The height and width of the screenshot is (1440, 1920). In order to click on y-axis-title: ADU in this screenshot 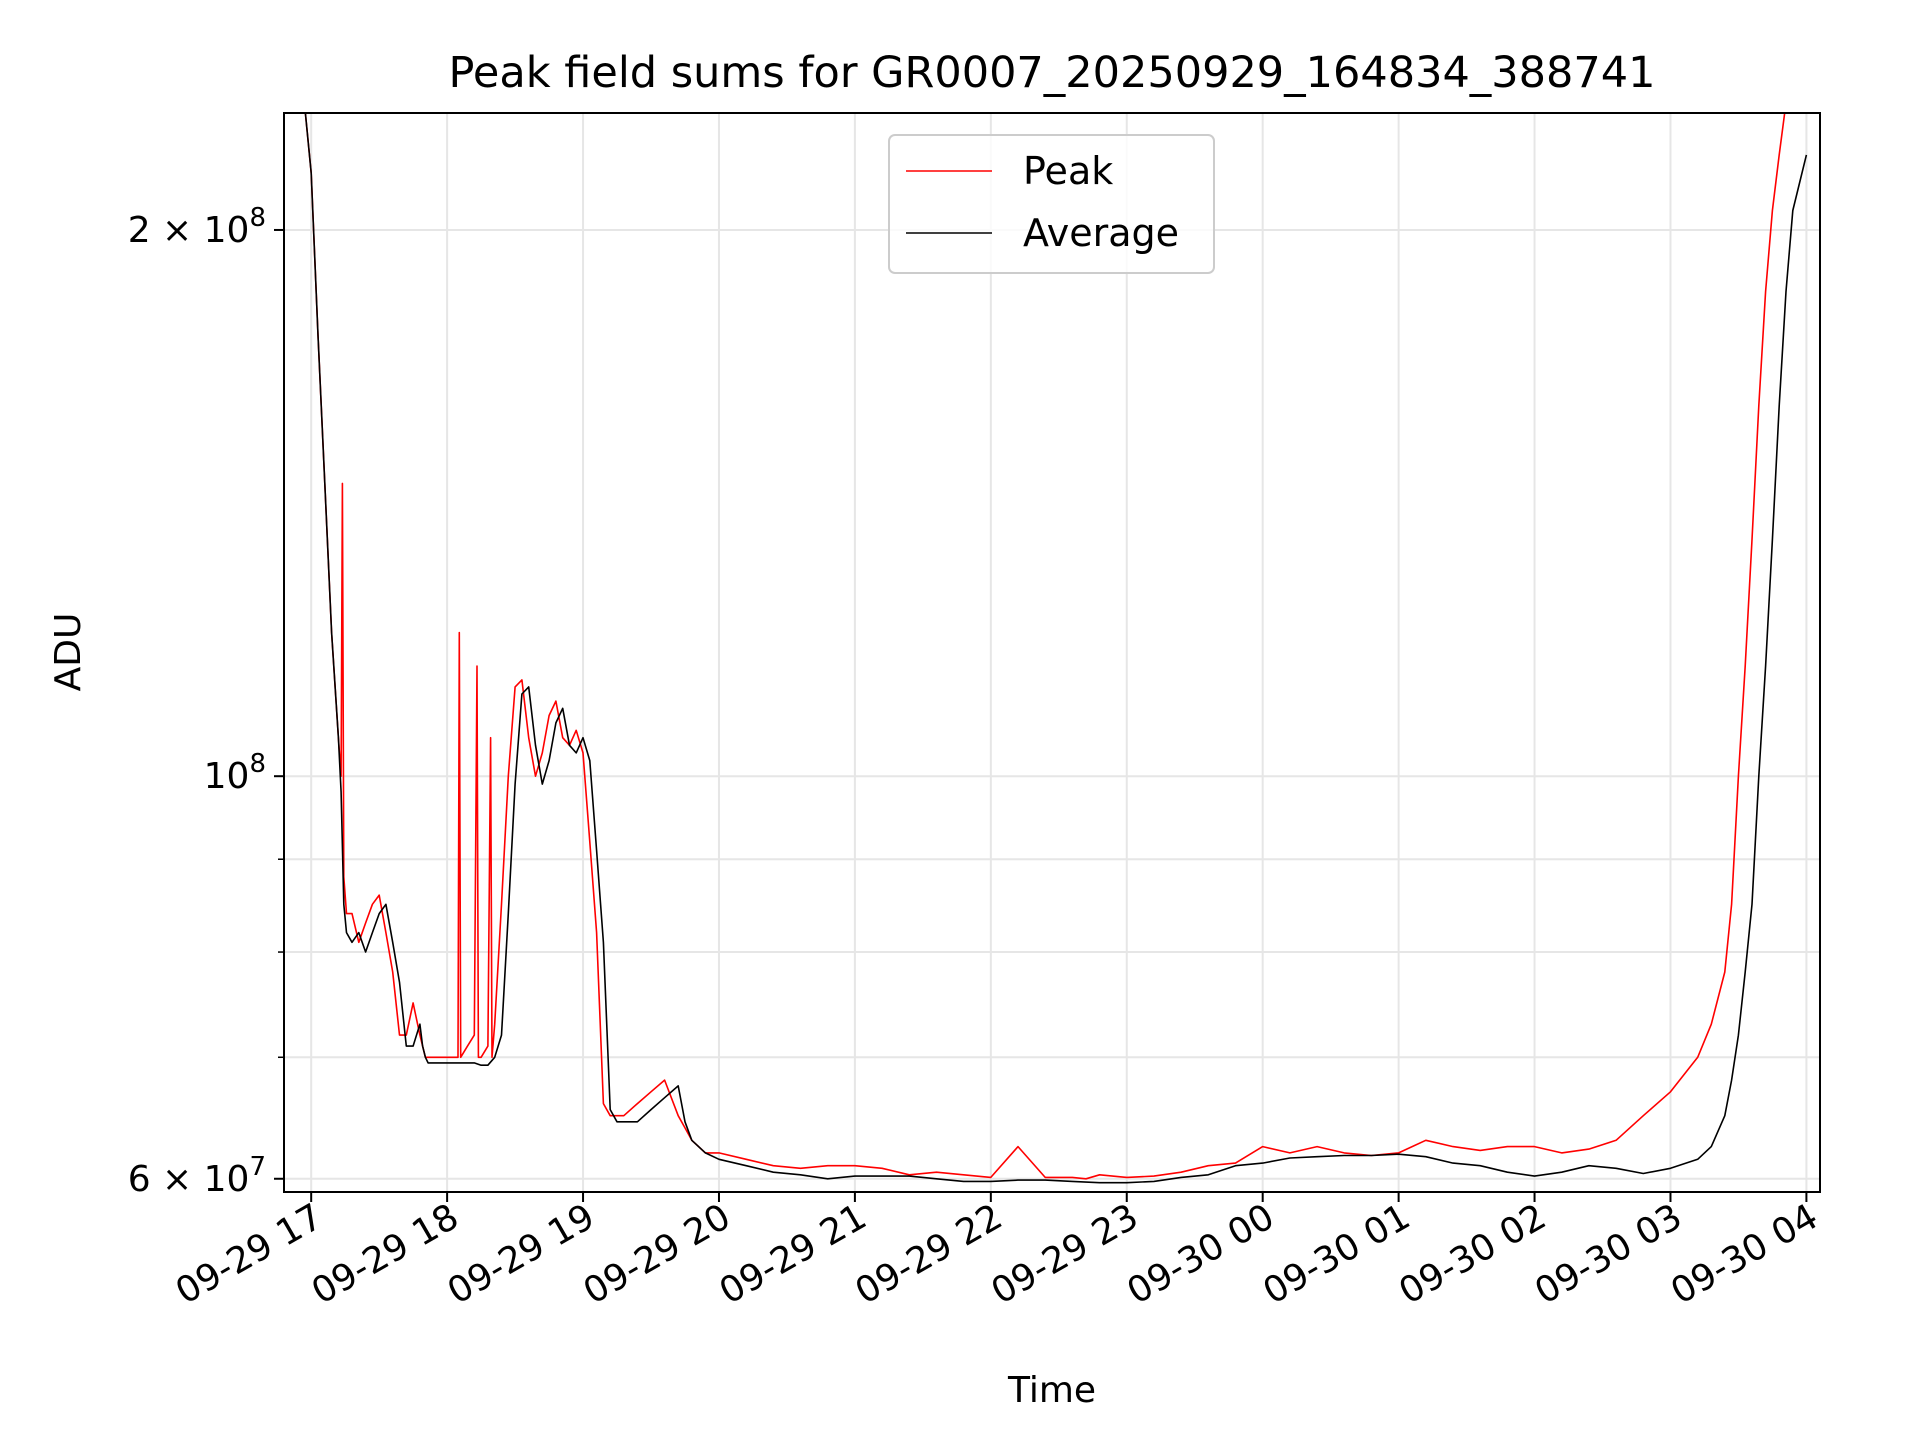, I will do `click(68, 652)`.